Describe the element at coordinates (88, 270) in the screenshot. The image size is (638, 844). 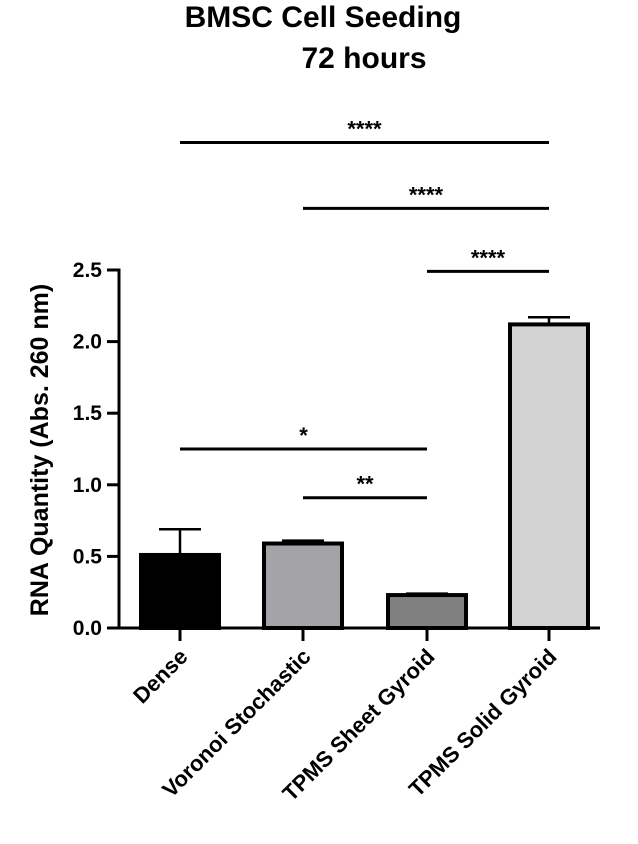
I see `y-tick-label: 2.5` at that location.